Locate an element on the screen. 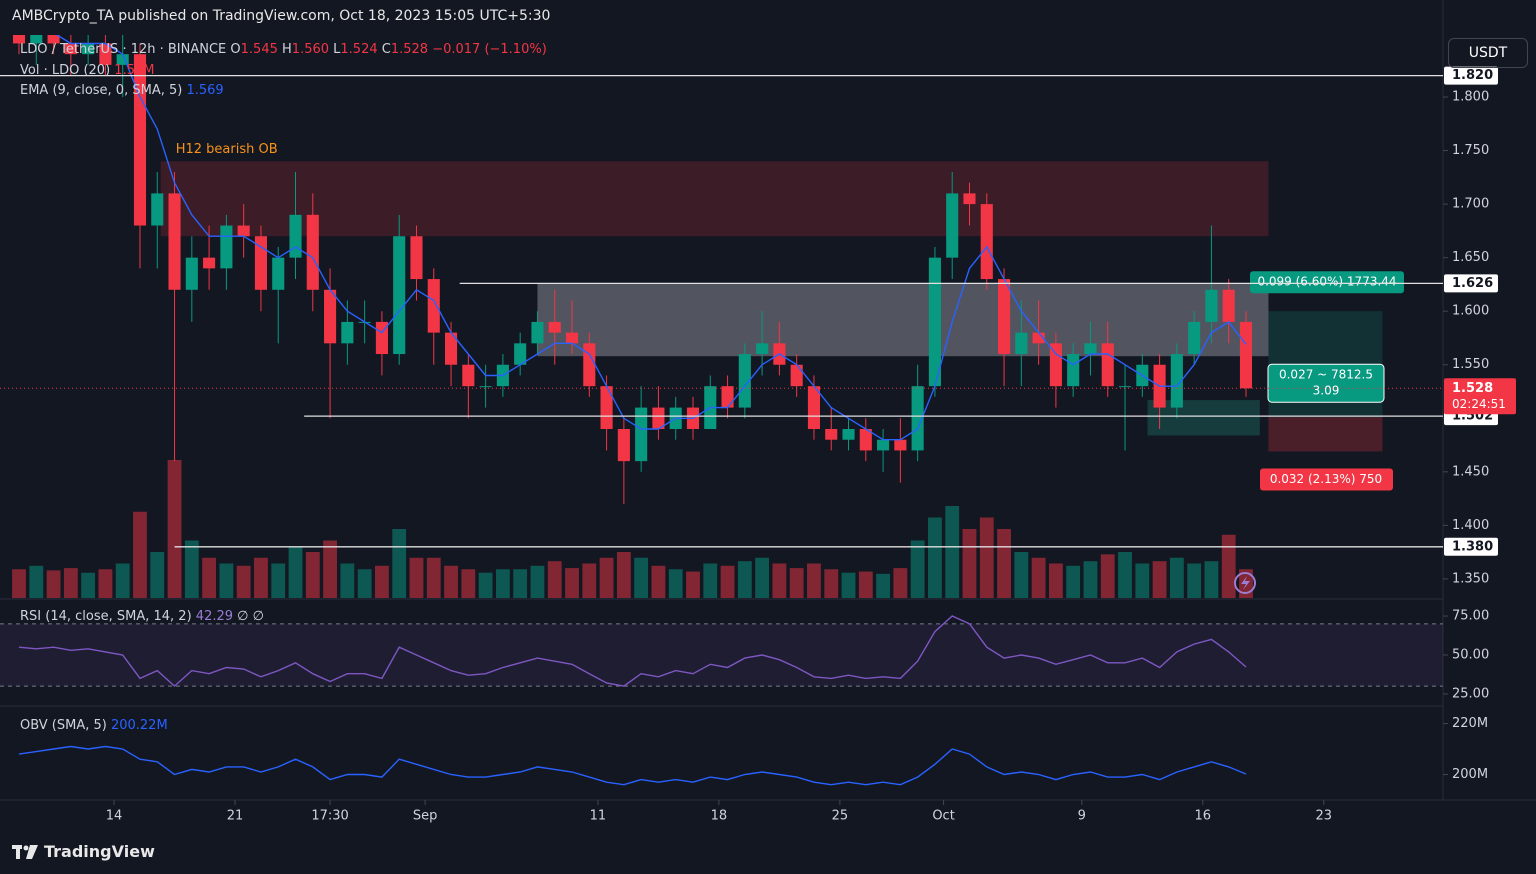  obv-line is located at coordinates (632, 765).